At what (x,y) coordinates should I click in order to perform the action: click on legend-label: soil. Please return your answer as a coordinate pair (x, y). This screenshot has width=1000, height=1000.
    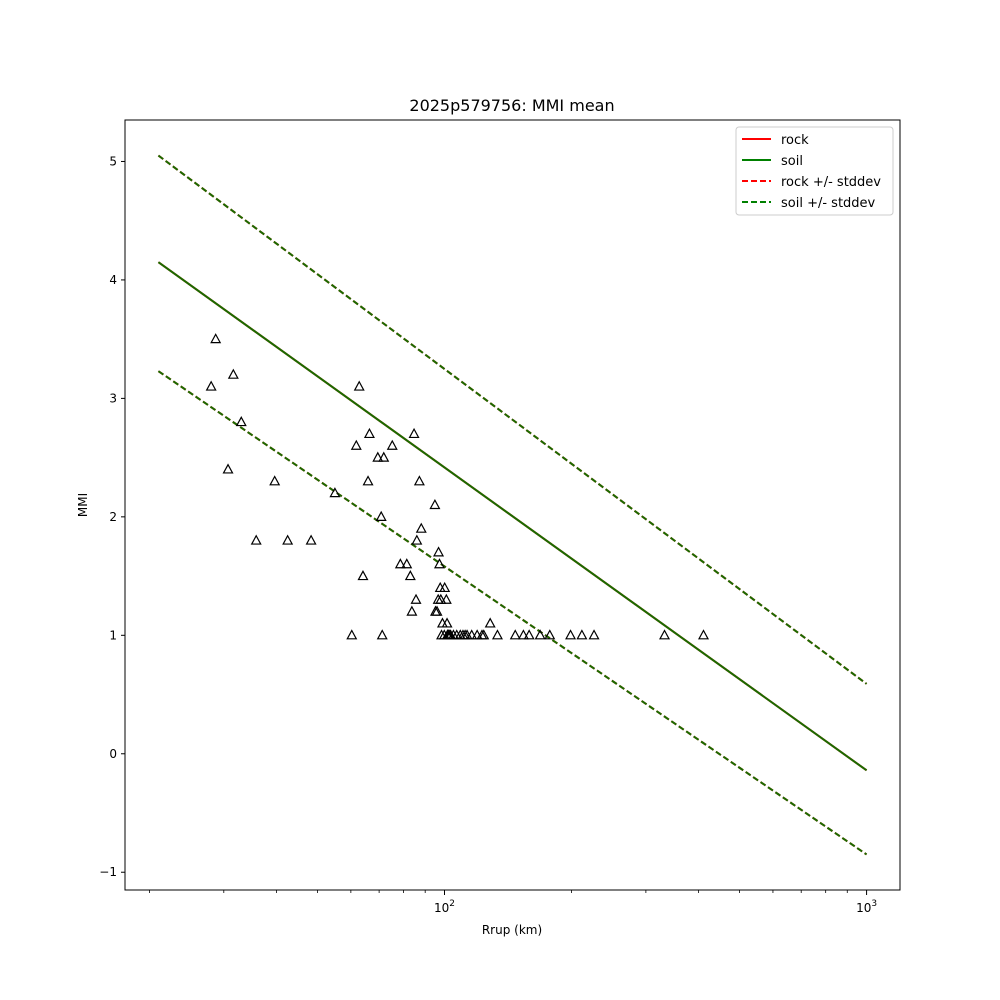
    Looking at the image, I should click on (792, 161).